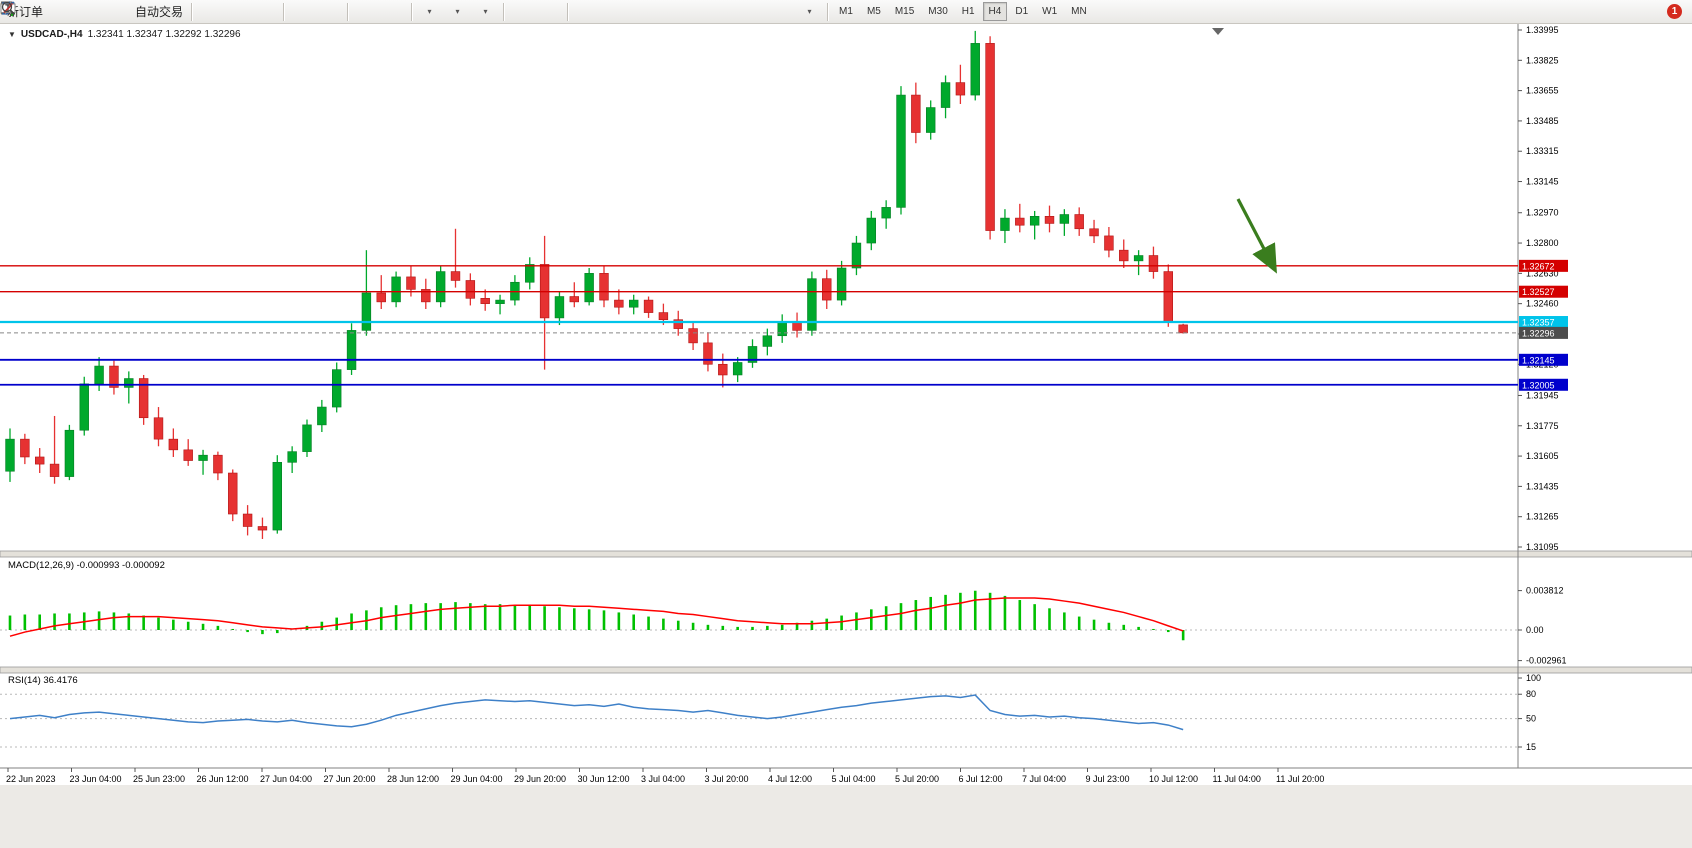 The image size is (1692, 848). What do you see at coordinates (1173, 779) in the screenshot?
I see `time-axis-label: 10 Jul 12:00` at bounding box center [1173, 779].